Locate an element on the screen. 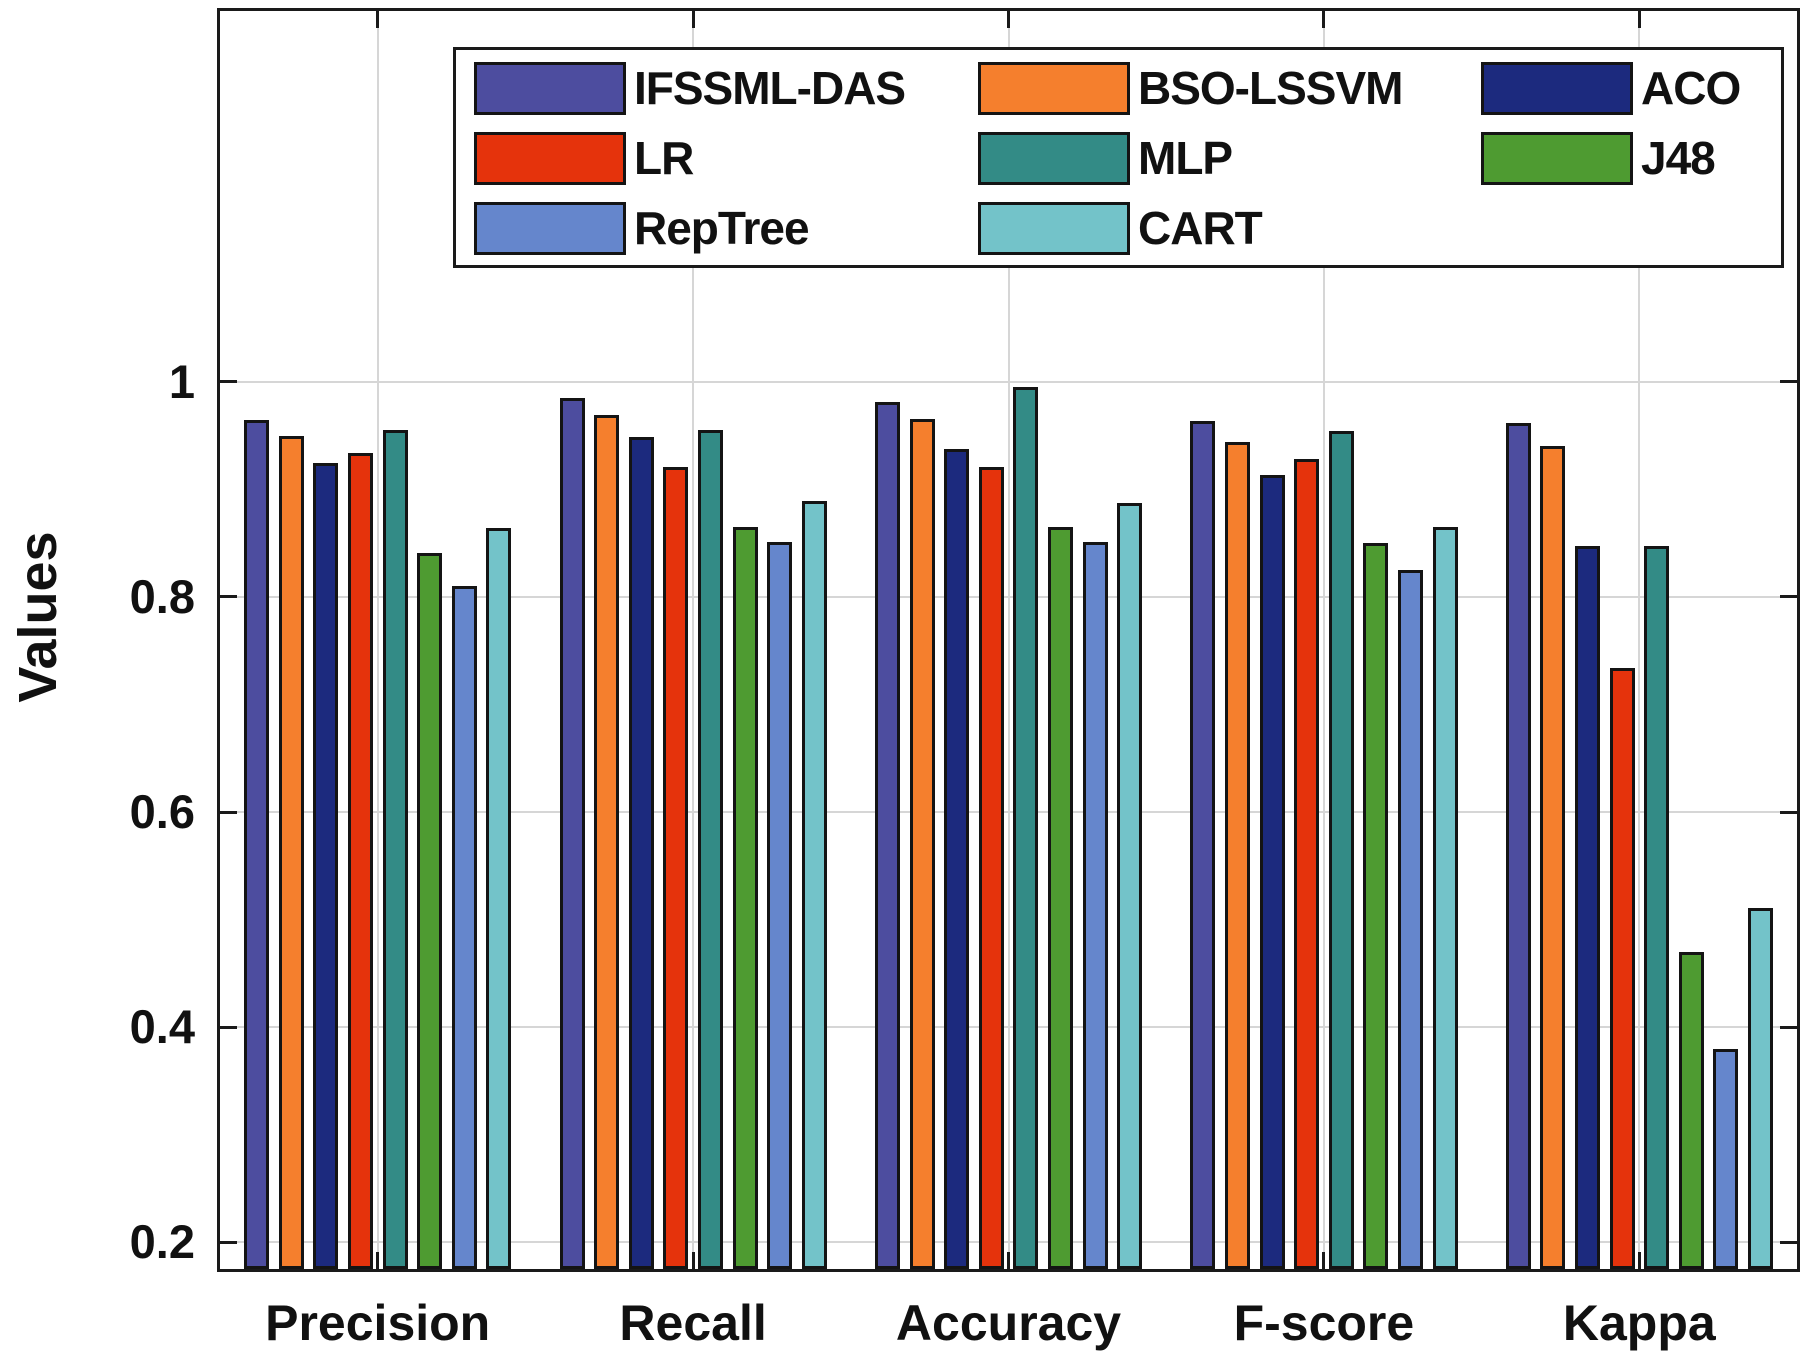 Image resolution: width=1810 pixels, height=1362 pixels. legend-label-cart: CART is located at coordinates (1200, 228).